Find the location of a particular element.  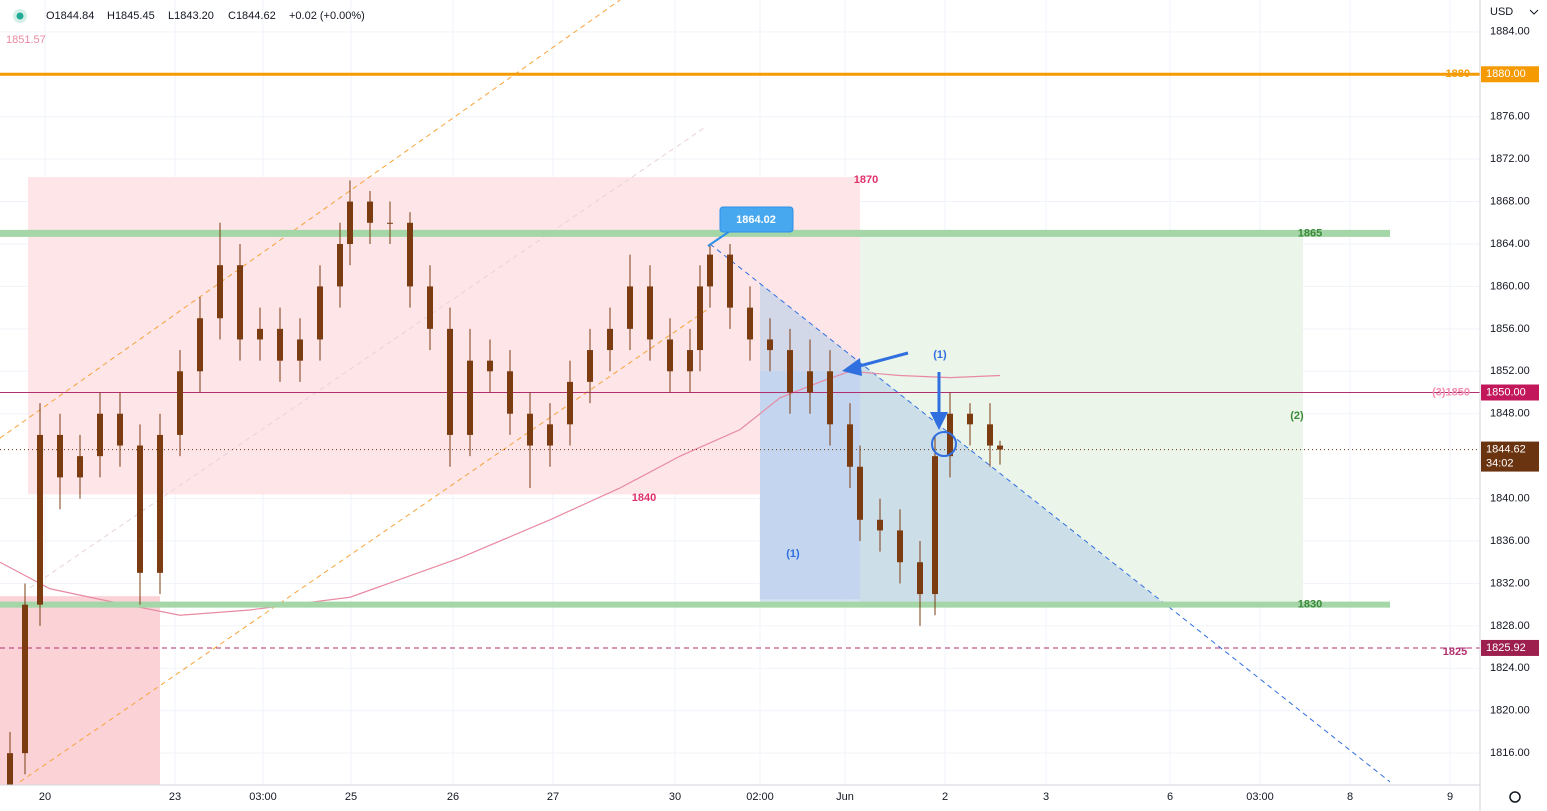

header-open: O1844.84 is located at coordinates (70, 16).